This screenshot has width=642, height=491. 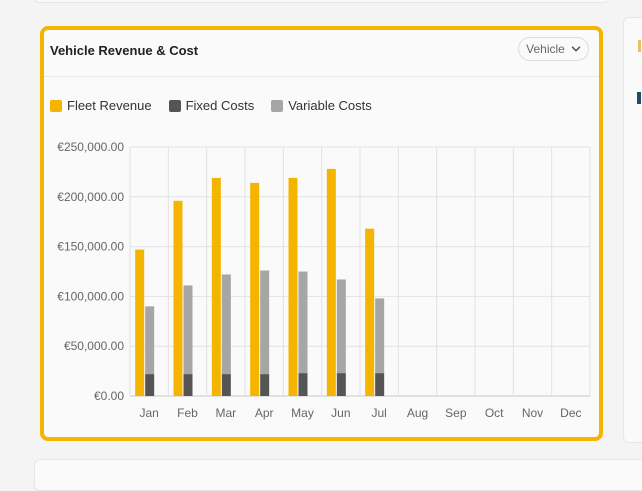 What do you see at coordinates (109, 396) in the screenshot?
I see `y-tick-label: €0.00` at bounding box center [109, 396].